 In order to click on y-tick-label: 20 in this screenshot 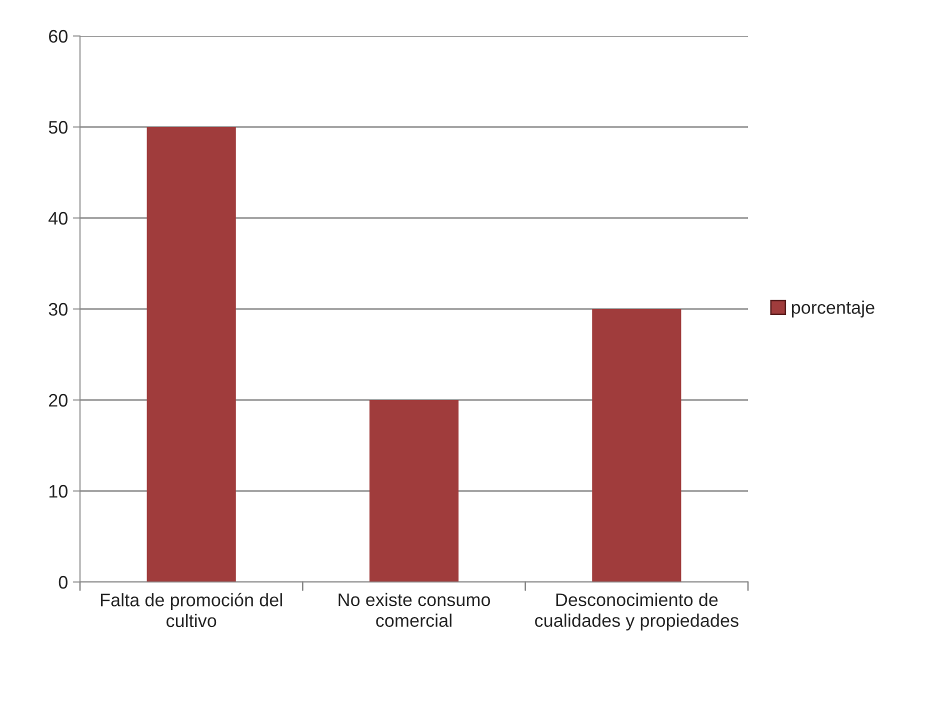, I will do `click(58, 400)`.